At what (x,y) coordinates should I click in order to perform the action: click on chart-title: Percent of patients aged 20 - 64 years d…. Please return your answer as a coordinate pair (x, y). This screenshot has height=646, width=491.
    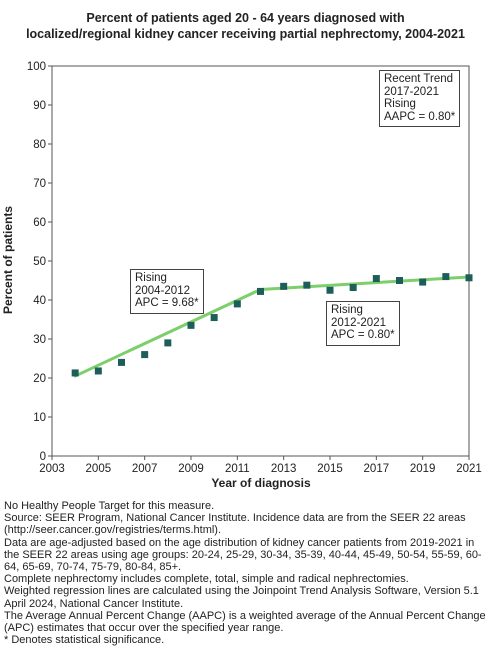
    Looking at the image, I should click on (245, 26).